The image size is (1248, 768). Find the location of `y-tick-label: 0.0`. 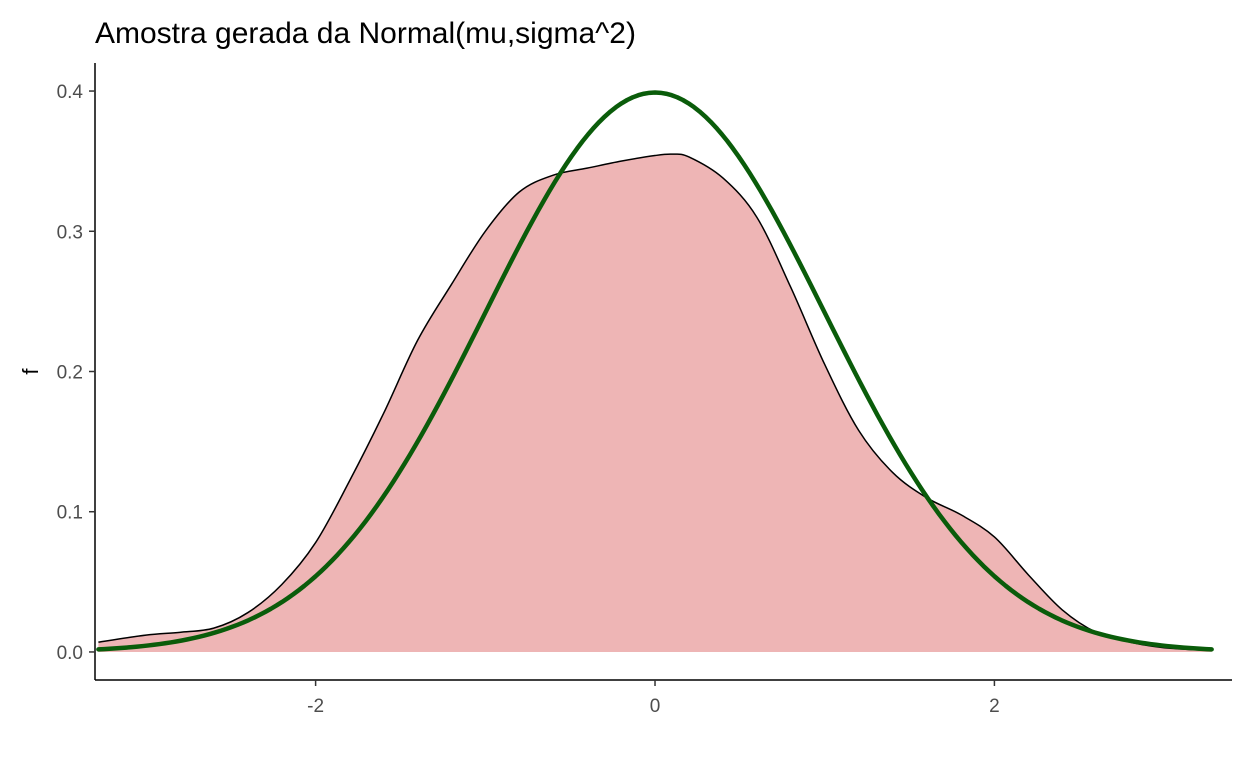

y-tick-label: 0.0 is located at coordinates (70, 653).